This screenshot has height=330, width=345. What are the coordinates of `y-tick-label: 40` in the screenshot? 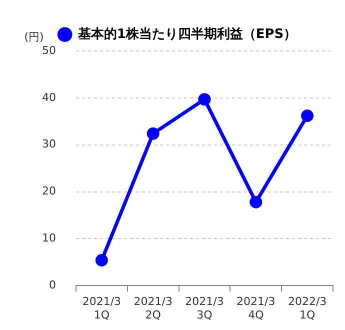 It's located at (49, 97).